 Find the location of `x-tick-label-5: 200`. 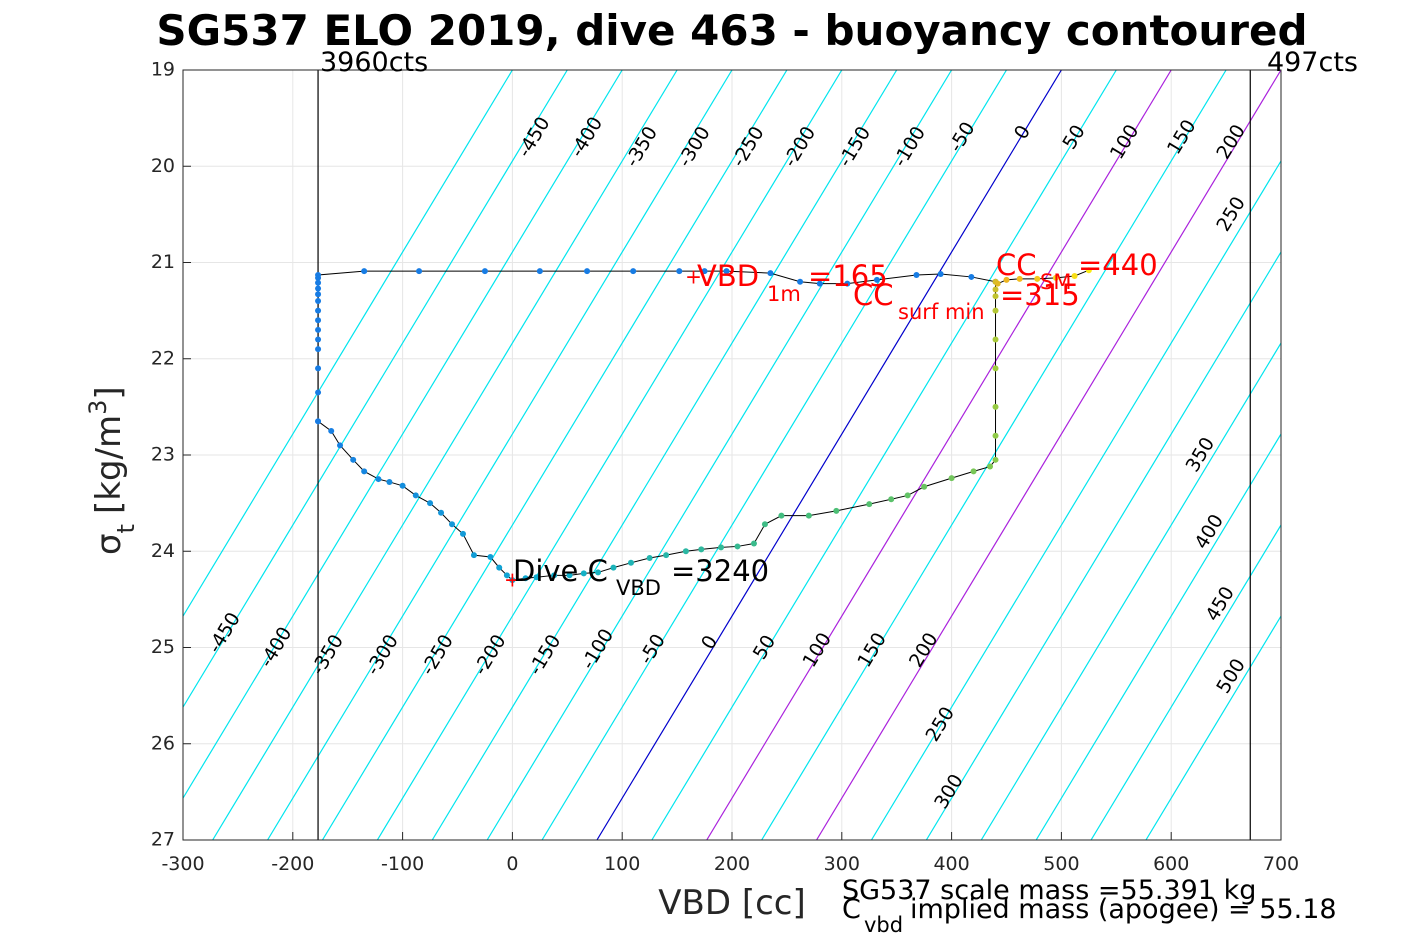

x-tick-label-5: 200 is located at coordinates (732, 864).